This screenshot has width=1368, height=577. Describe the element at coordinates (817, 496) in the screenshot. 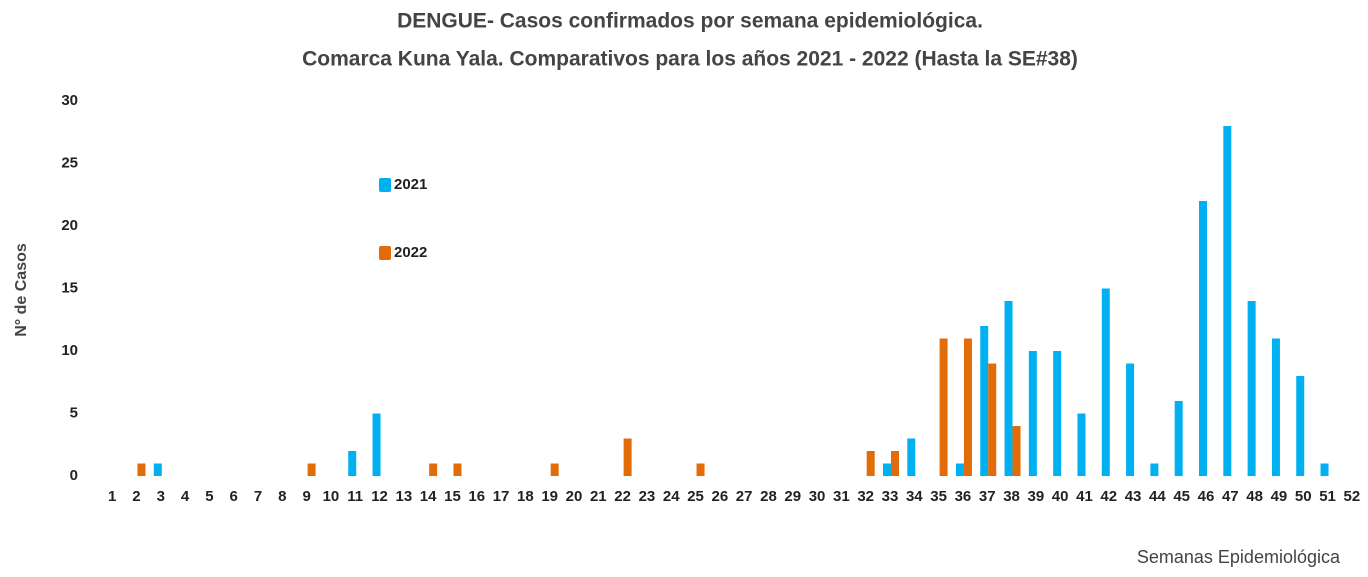

I see `x-tick-label: 30` at that location.